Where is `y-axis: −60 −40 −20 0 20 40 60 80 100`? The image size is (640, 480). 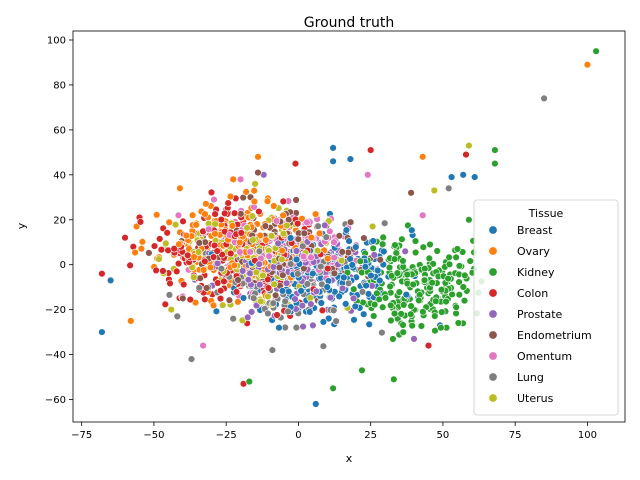
y-axis: −60 −40 −20 0 20 40 60 80 100 is located at coordinates (59, 220).